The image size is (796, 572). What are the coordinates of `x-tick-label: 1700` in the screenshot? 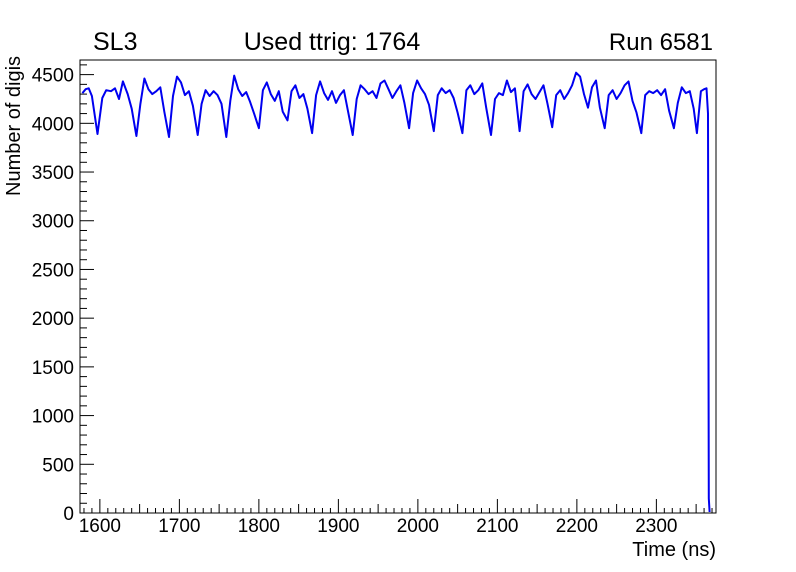 It's located at (179, 526).